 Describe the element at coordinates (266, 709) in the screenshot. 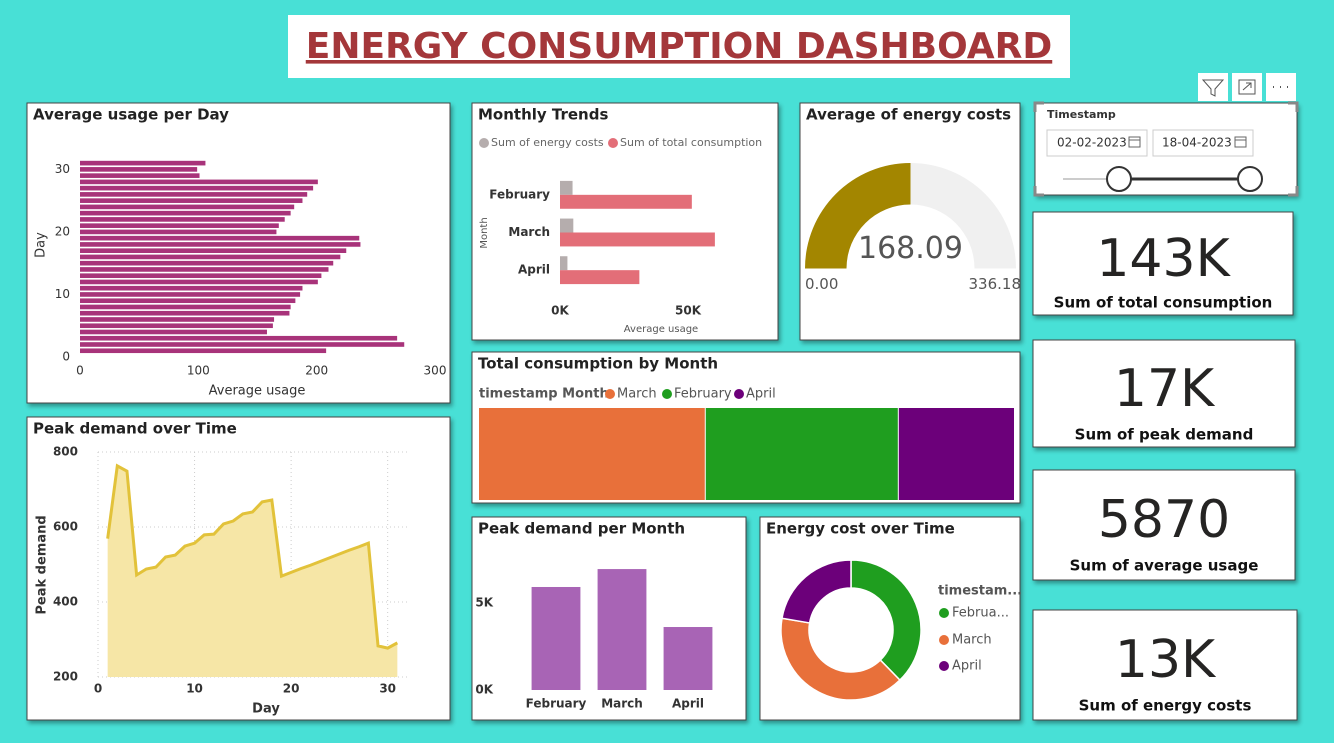

I see `x-axis-title: Day` at that location.